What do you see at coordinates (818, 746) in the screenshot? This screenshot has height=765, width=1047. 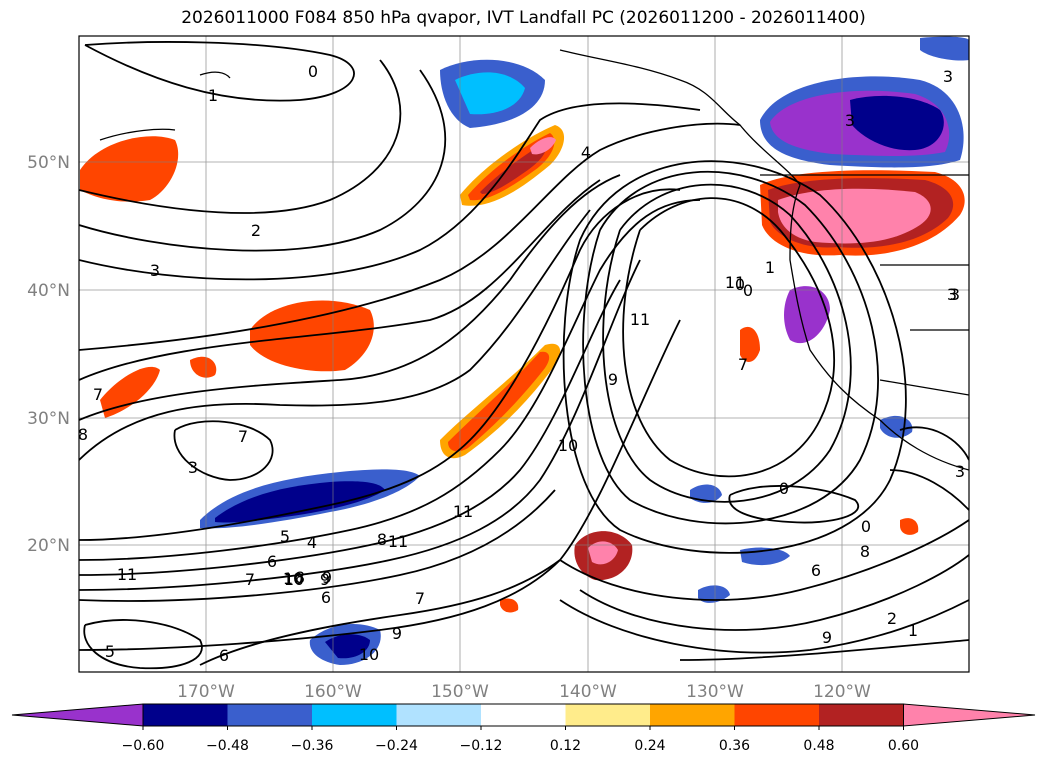 I see `colorbar-tick-label: 0.48` at bounding box center [818, 746].